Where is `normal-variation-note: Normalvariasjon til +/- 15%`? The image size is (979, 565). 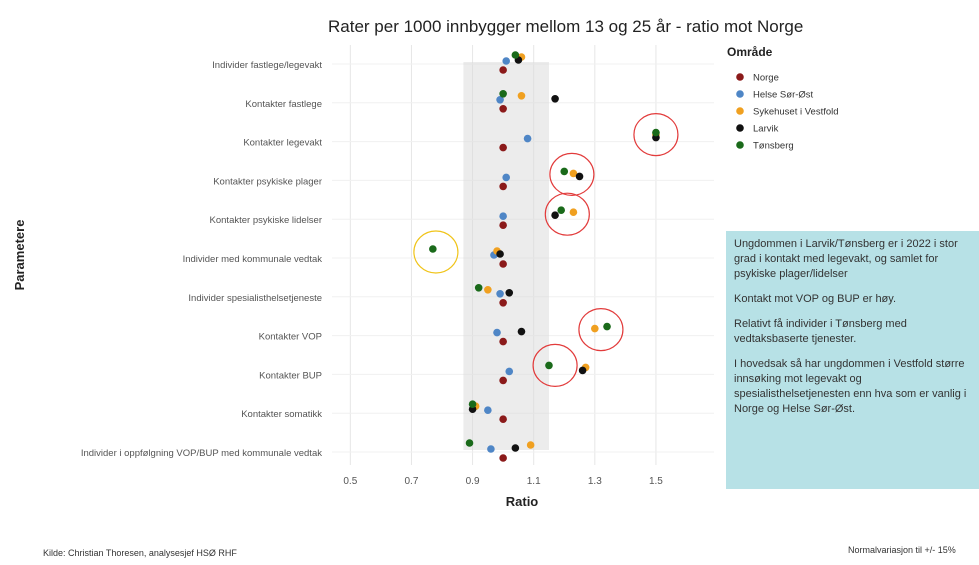 normal-variation-note: Normalvariasjon til +/- 15% is located at coordinates (902, 550).